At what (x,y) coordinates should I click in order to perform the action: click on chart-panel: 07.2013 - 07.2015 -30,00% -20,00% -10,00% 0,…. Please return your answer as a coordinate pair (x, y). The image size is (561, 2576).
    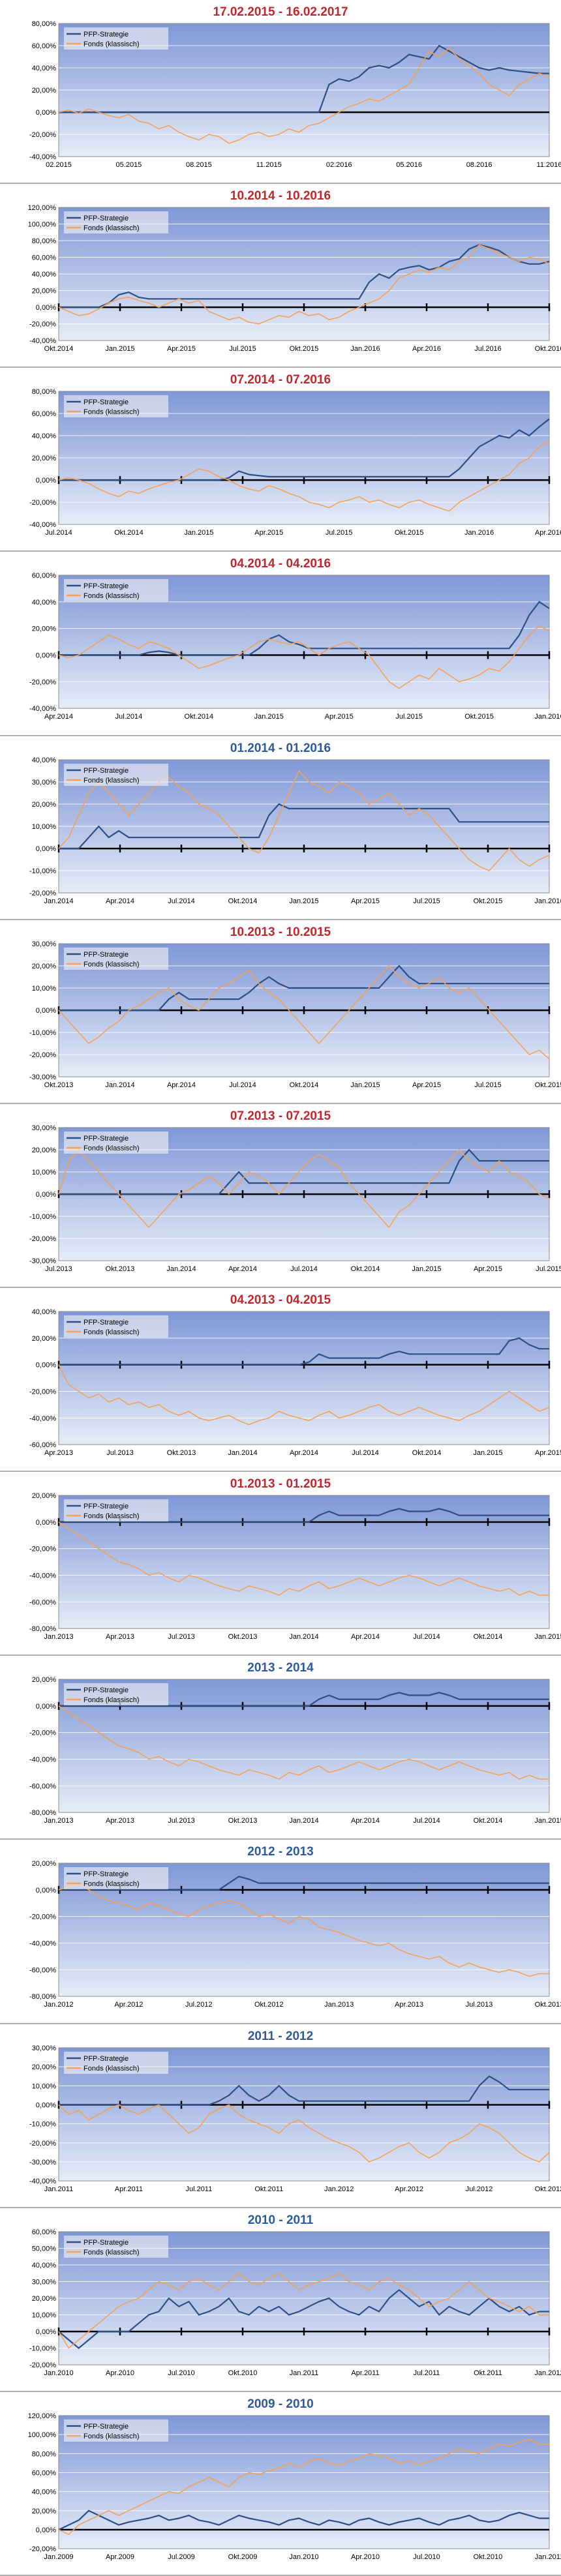
    Looking at the image, I should click on (280, 1196).